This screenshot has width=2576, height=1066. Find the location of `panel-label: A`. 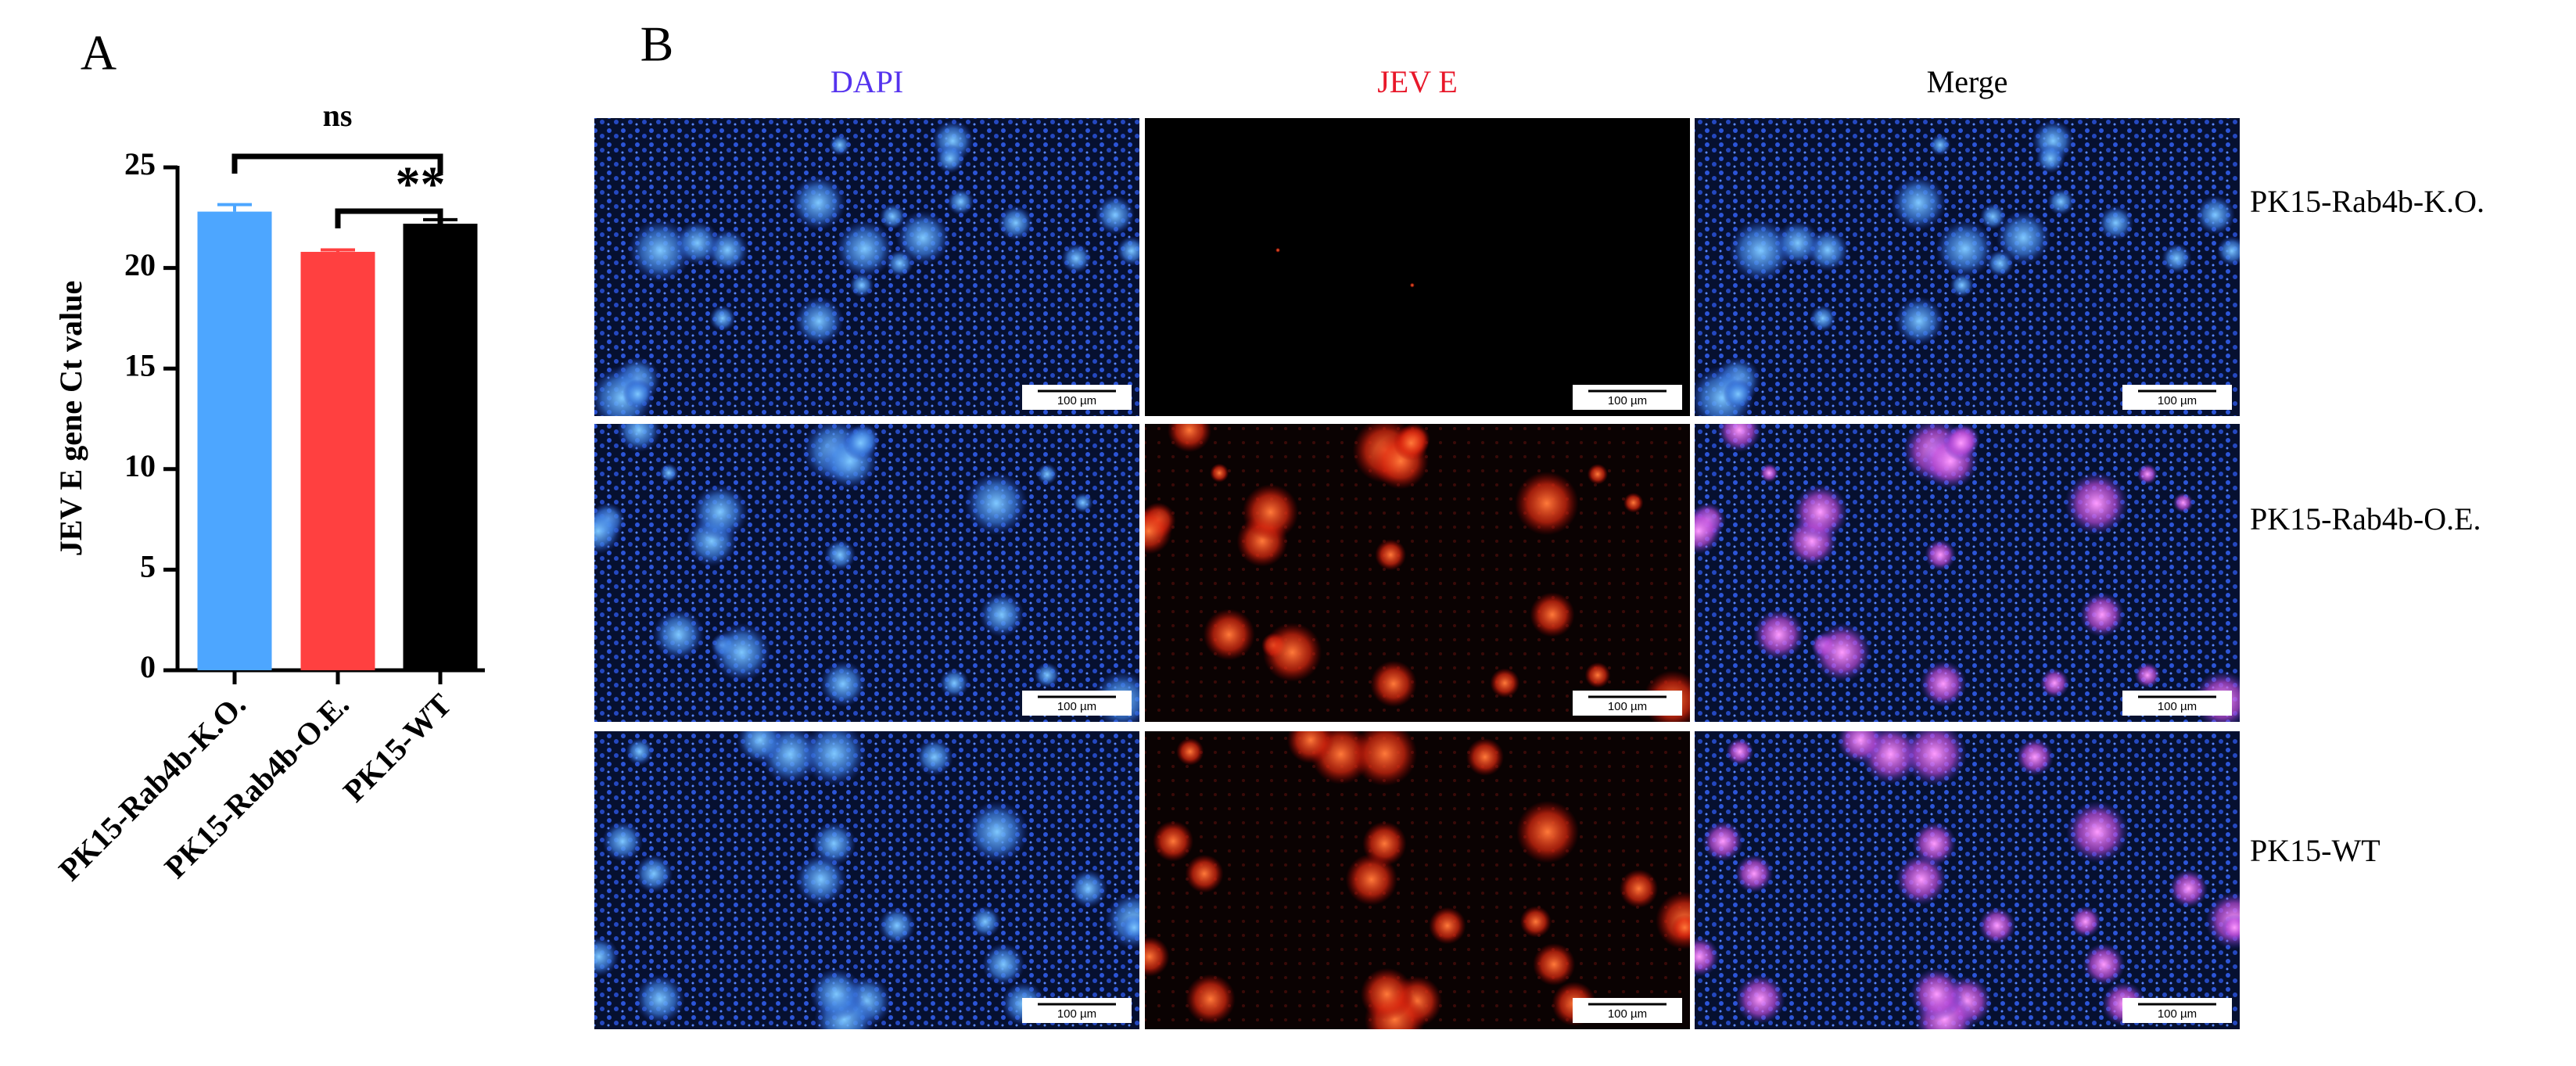

panel-label: A is located at coordinates (99, 53).